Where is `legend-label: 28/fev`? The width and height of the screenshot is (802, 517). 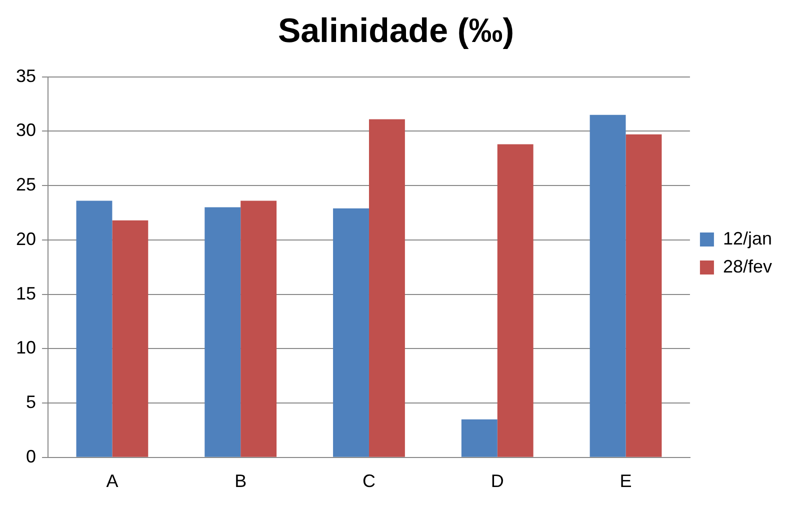 legend-label: 28/fev is located at coordinates (747, 266).